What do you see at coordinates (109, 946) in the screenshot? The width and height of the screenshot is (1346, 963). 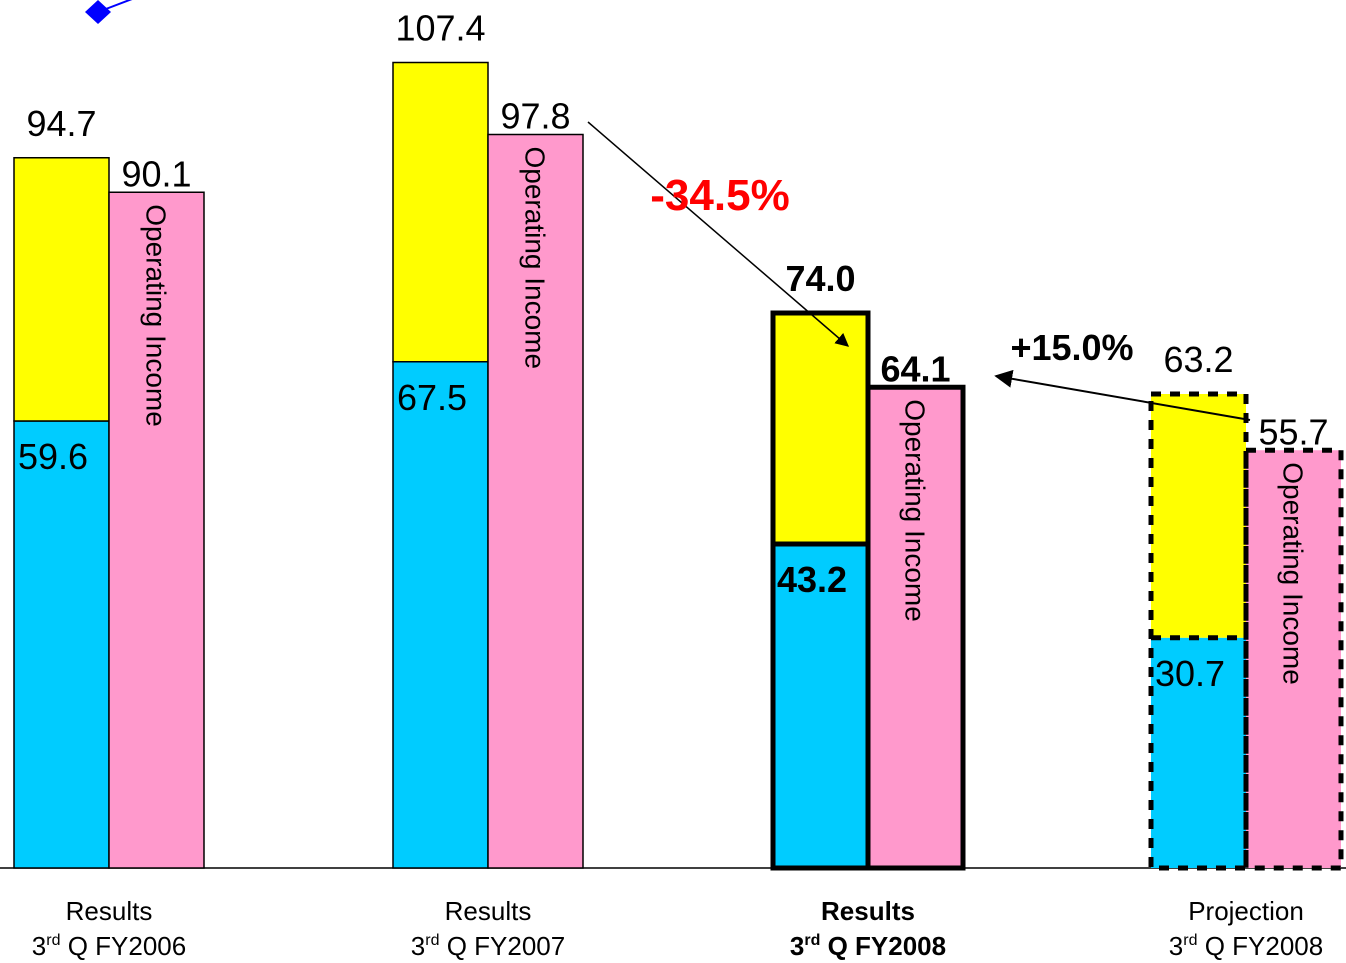 I see `category-label-line2: 3rd Q FY2006` at bounding box center [109, 946].